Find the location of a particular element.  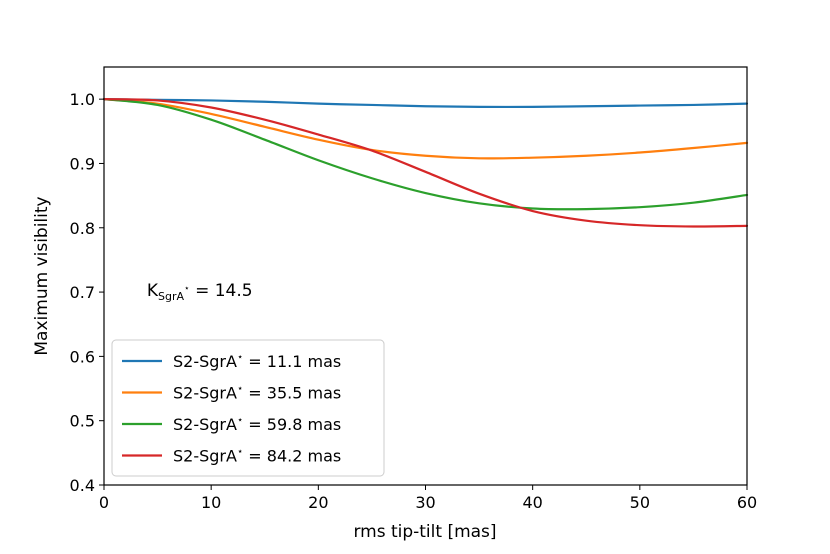

x-tick-label: 40 is located at coordinates (532, 502).